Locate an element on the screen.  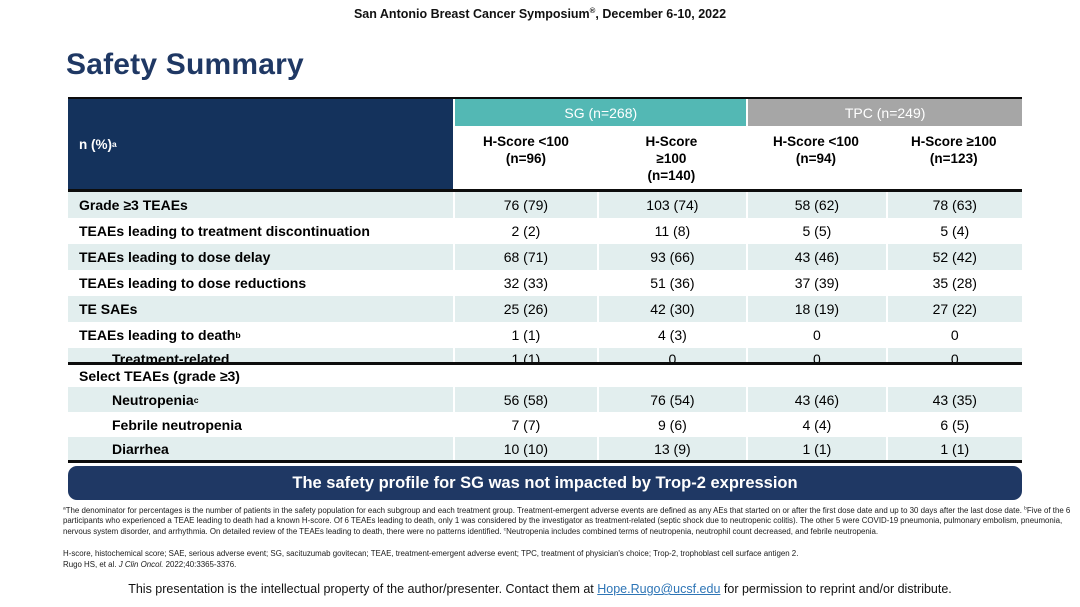
row-value: 42 (30) is located at coordinates (671, 309).